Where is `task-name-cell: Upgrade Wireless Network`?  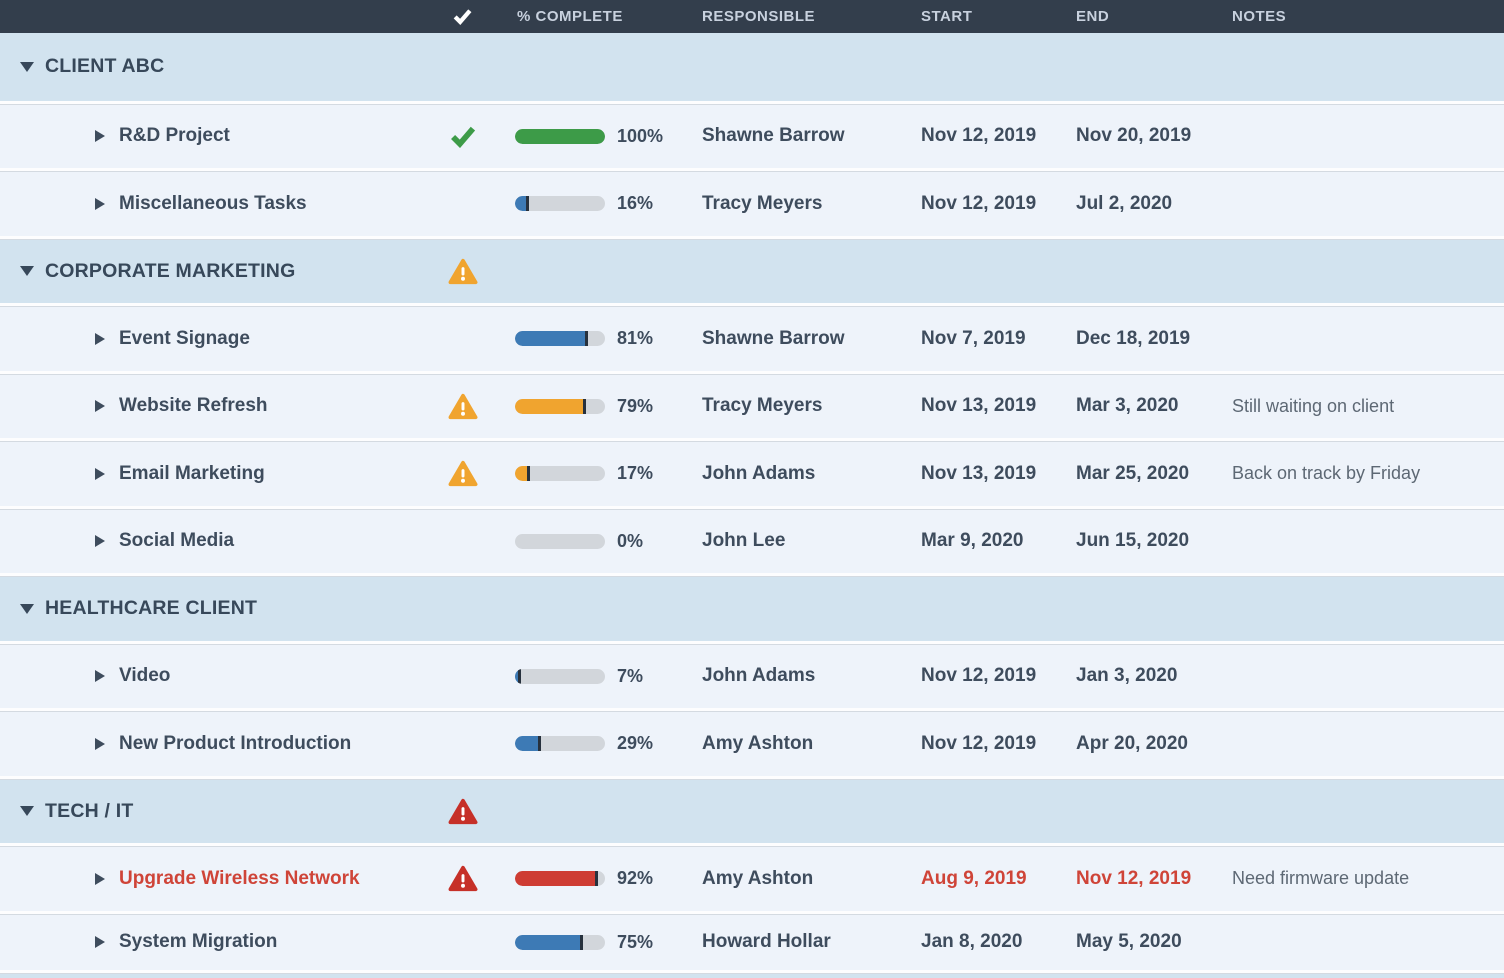 task-name-cell: Upgrade Wireless Network is located at coordinates (222, 879).